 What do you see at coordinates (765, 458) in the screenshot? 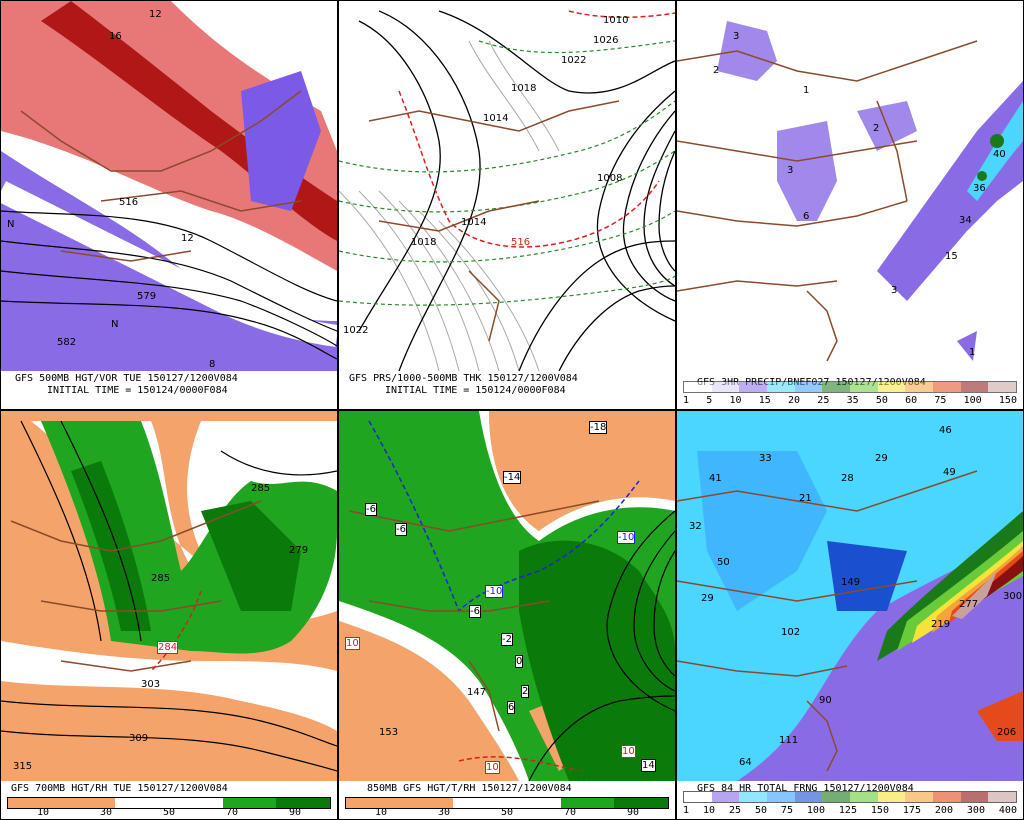
I see `map-label: 33` at bounding box center [765, 458].